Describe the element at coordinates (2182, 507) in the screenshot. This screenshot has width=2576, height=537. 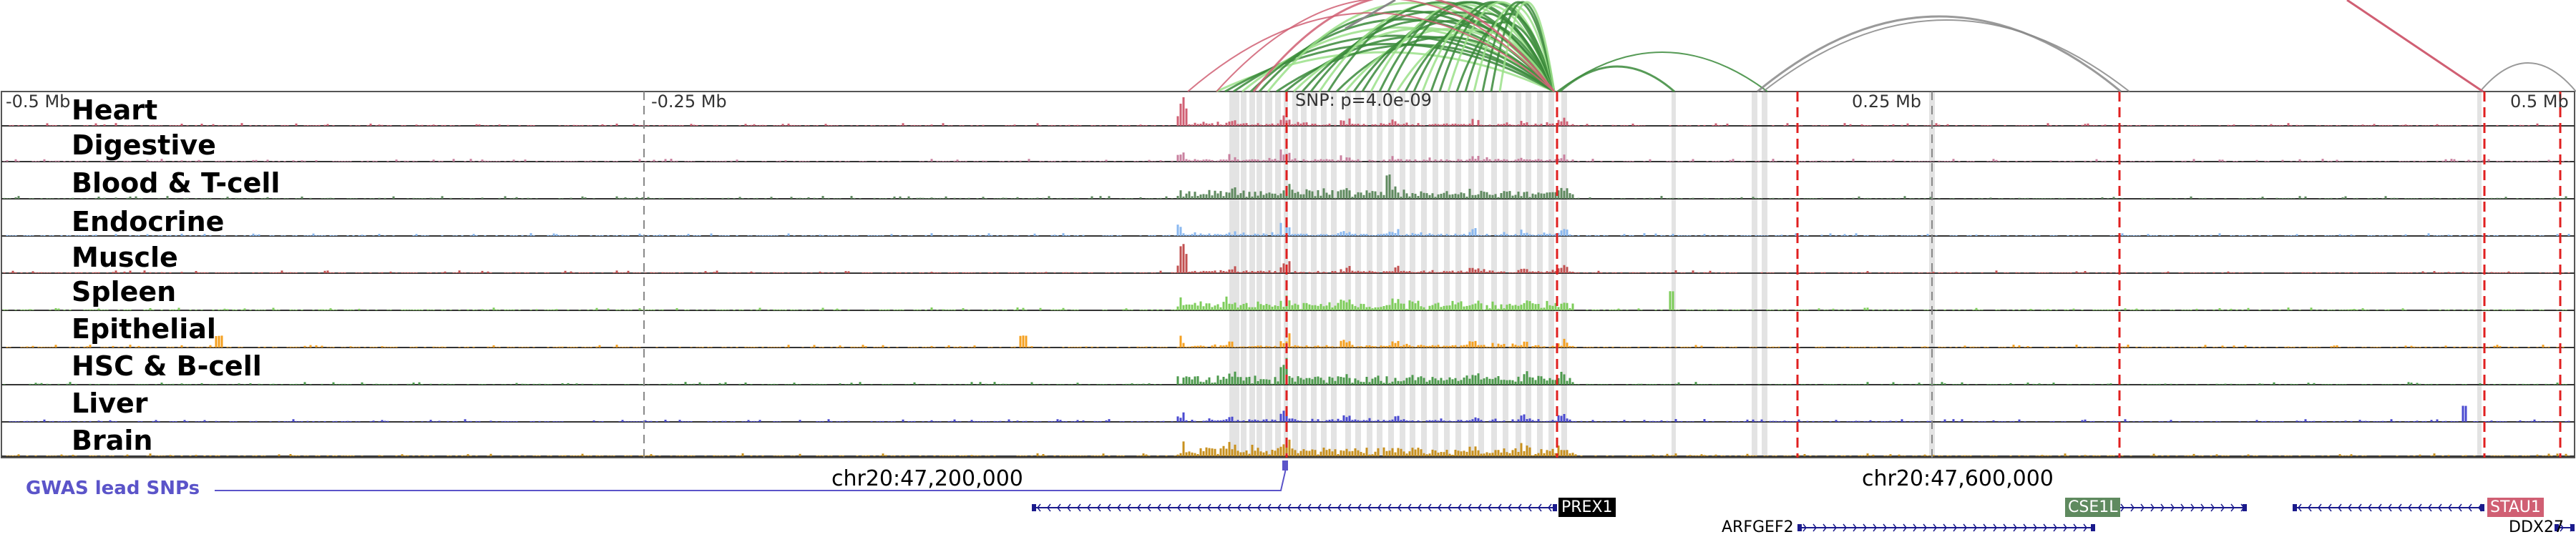
I see `gene-model-cse1l-strand-arrows` at that location.